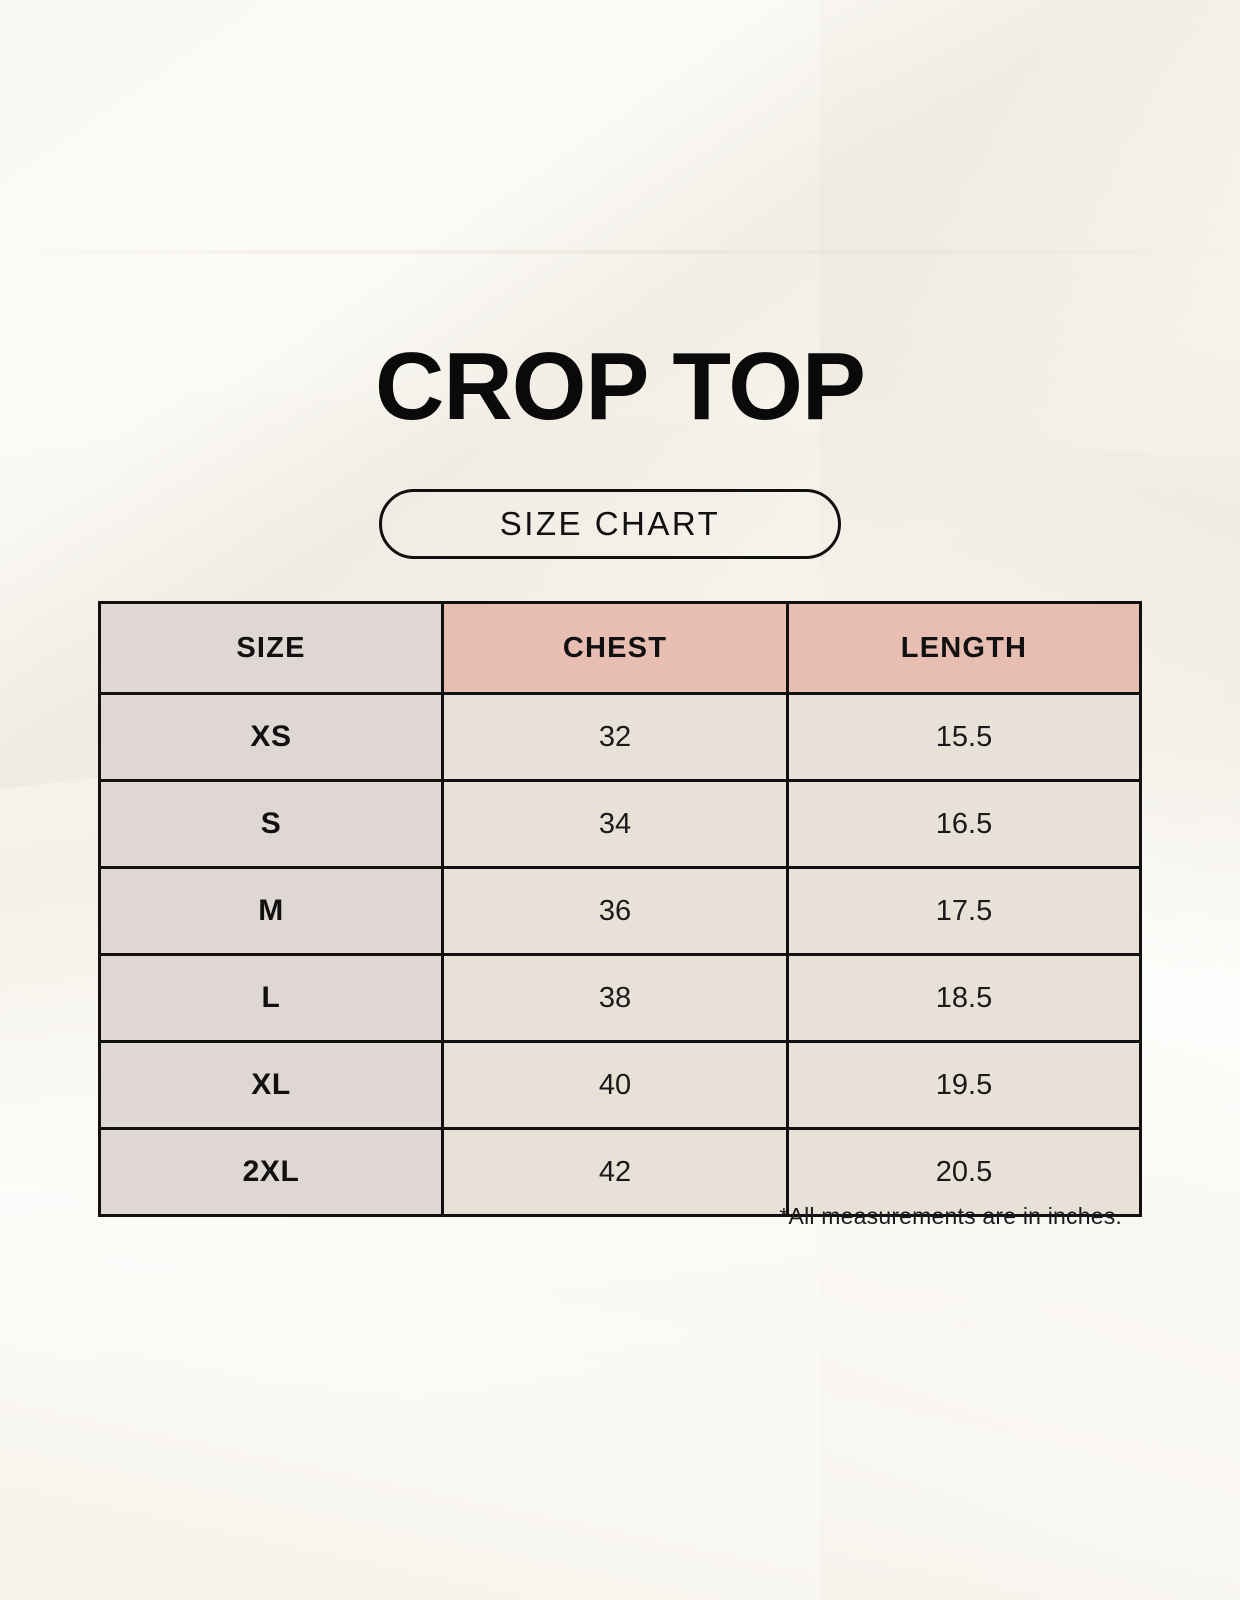  I want to click on cell-length: 16.5, so click(964, 824).